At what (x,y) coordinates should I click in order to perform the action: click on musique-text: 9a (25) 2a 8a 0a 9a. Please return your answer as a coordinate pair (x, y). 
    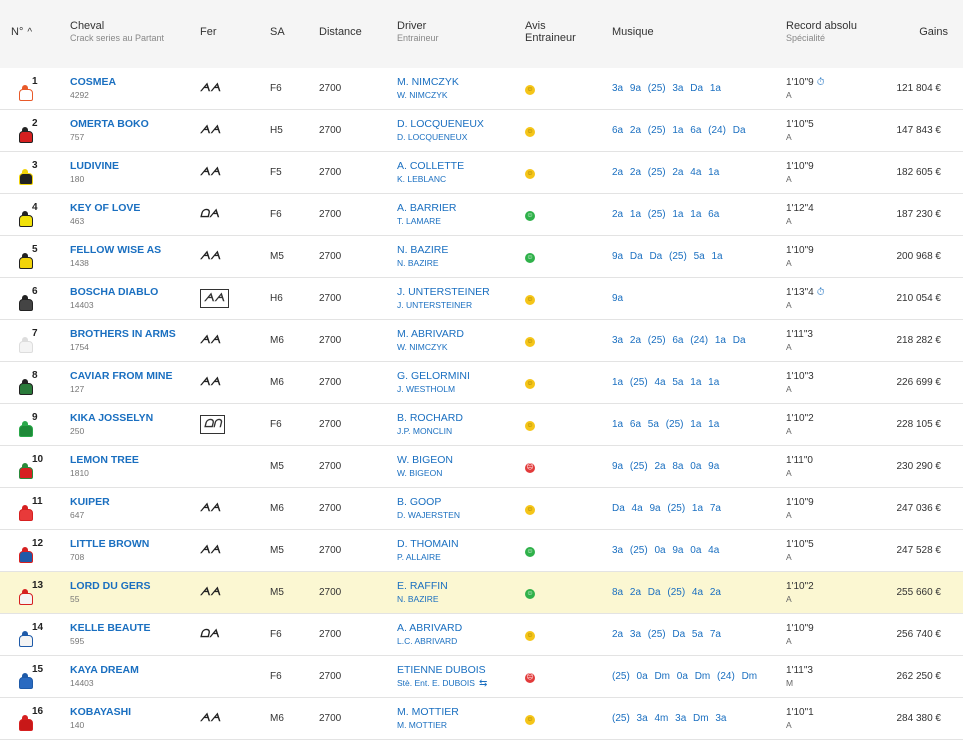
    Looking at the image, I should click on (666, 466).